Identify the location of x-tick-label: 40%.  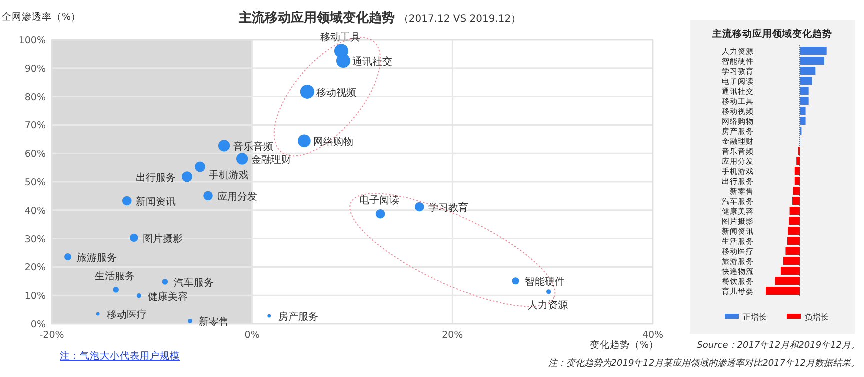
(653, 335).